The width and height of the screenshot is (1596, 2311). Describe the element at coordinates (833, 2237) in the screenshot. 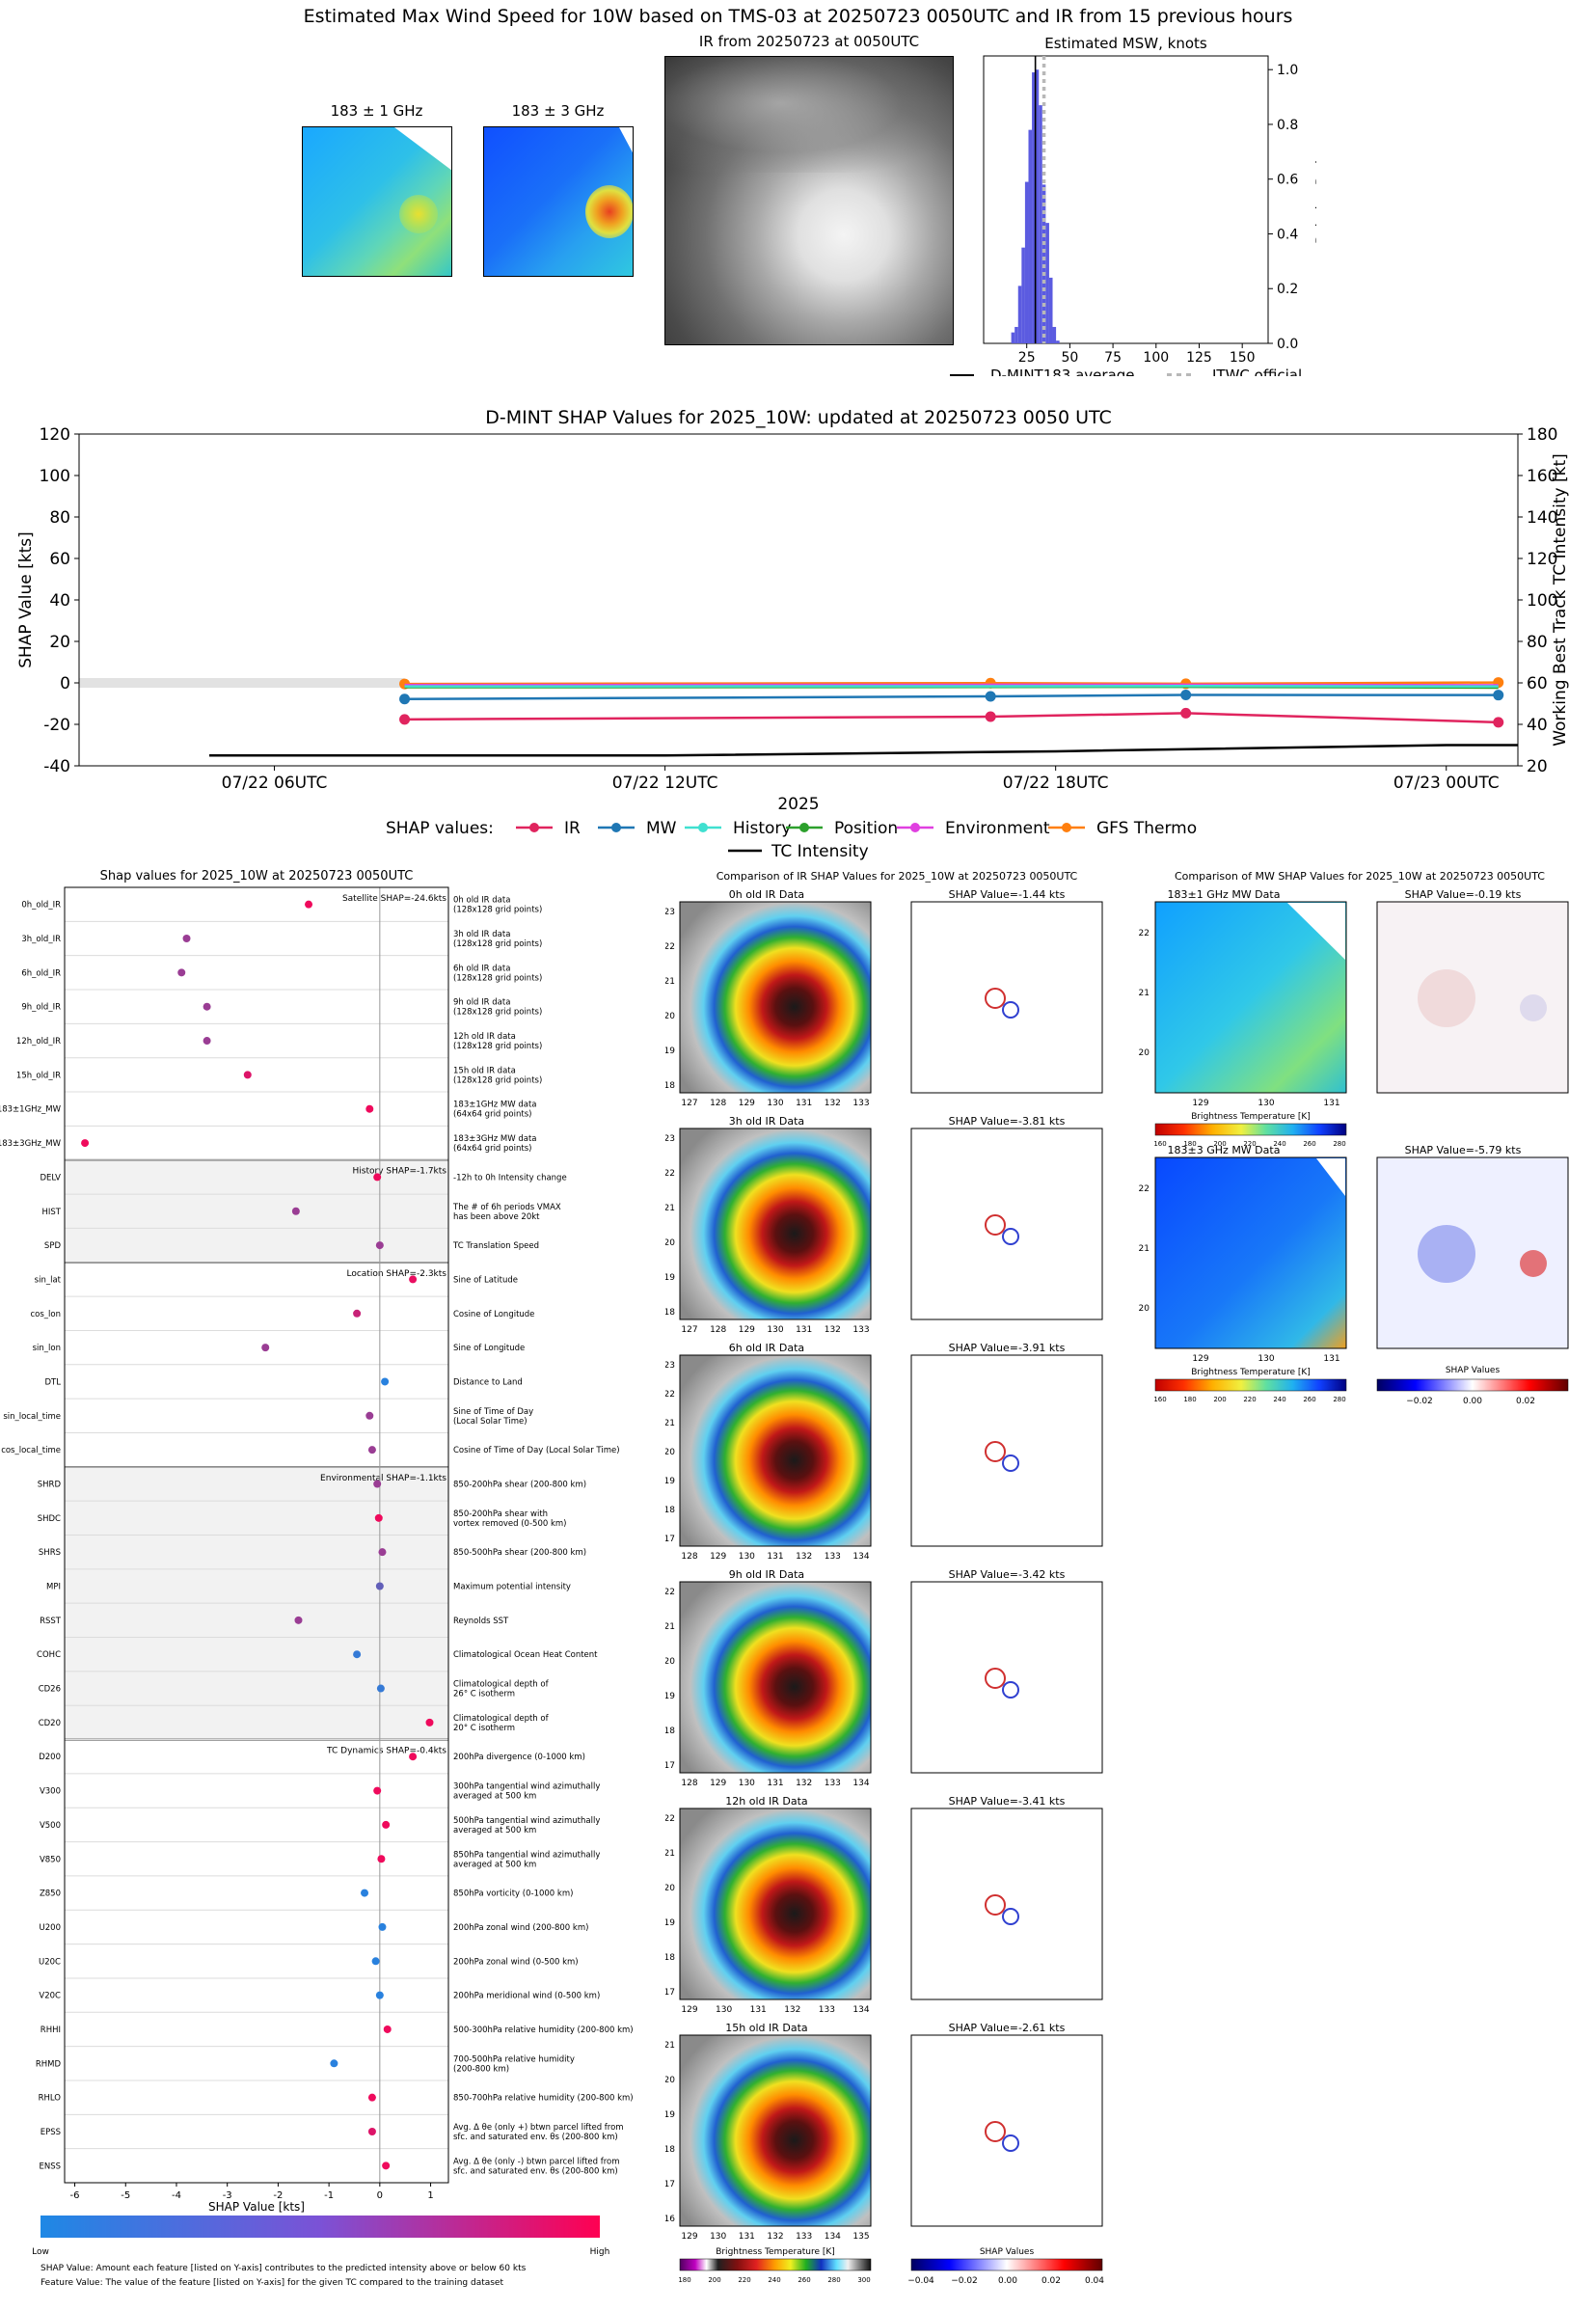

I see `ir-xtick-label: 134` at that location.